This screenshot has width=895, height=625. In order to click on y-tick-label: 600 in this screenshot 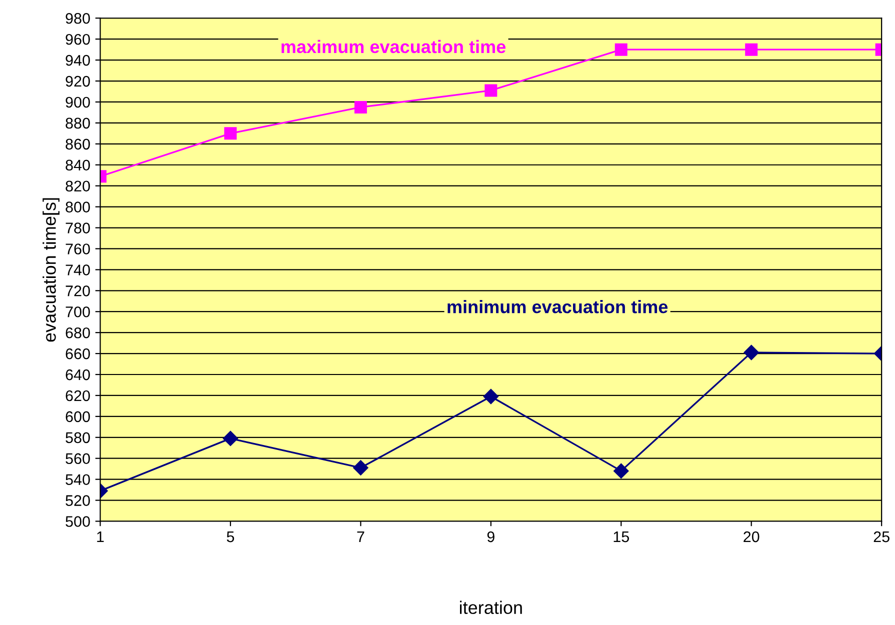, I will do `click(78, 416)`.